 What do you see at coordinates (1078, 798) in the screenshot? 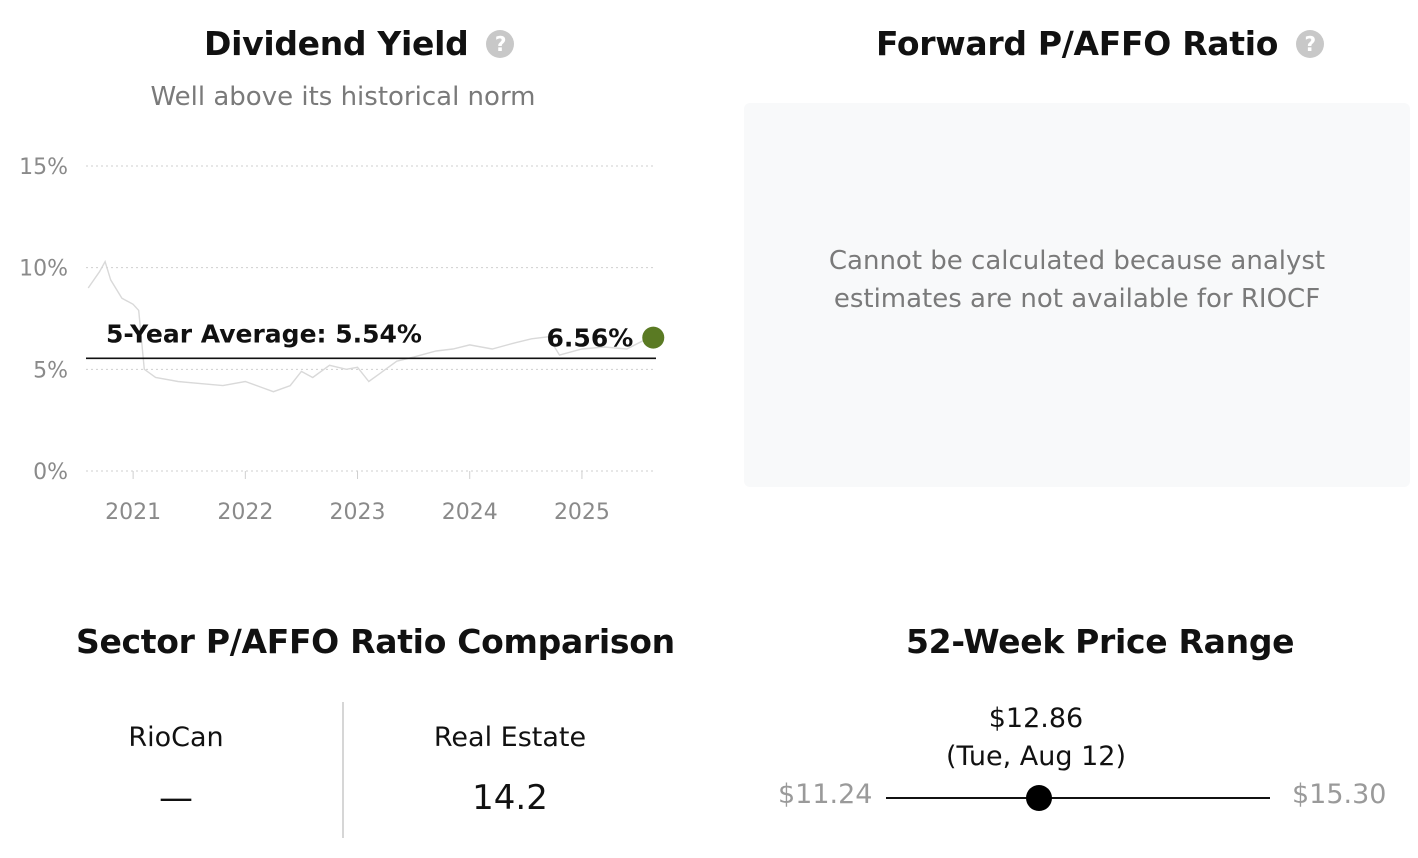
I see `range-track` at bounding box center [1078, 798].